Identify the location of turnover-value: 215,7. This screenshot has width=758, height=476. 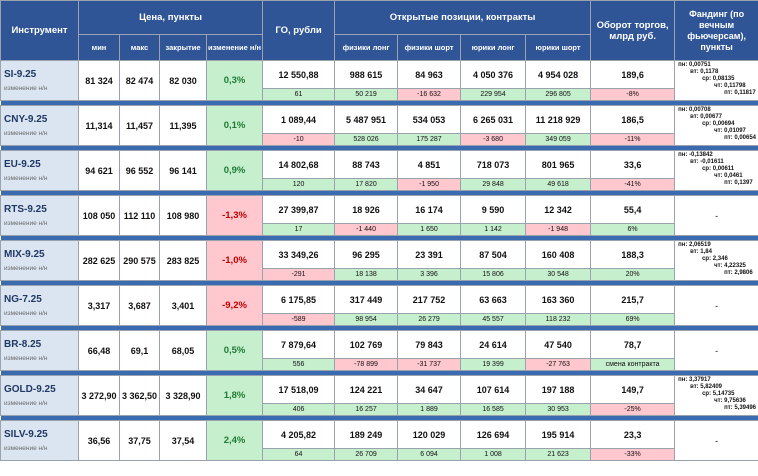
(633, 299).